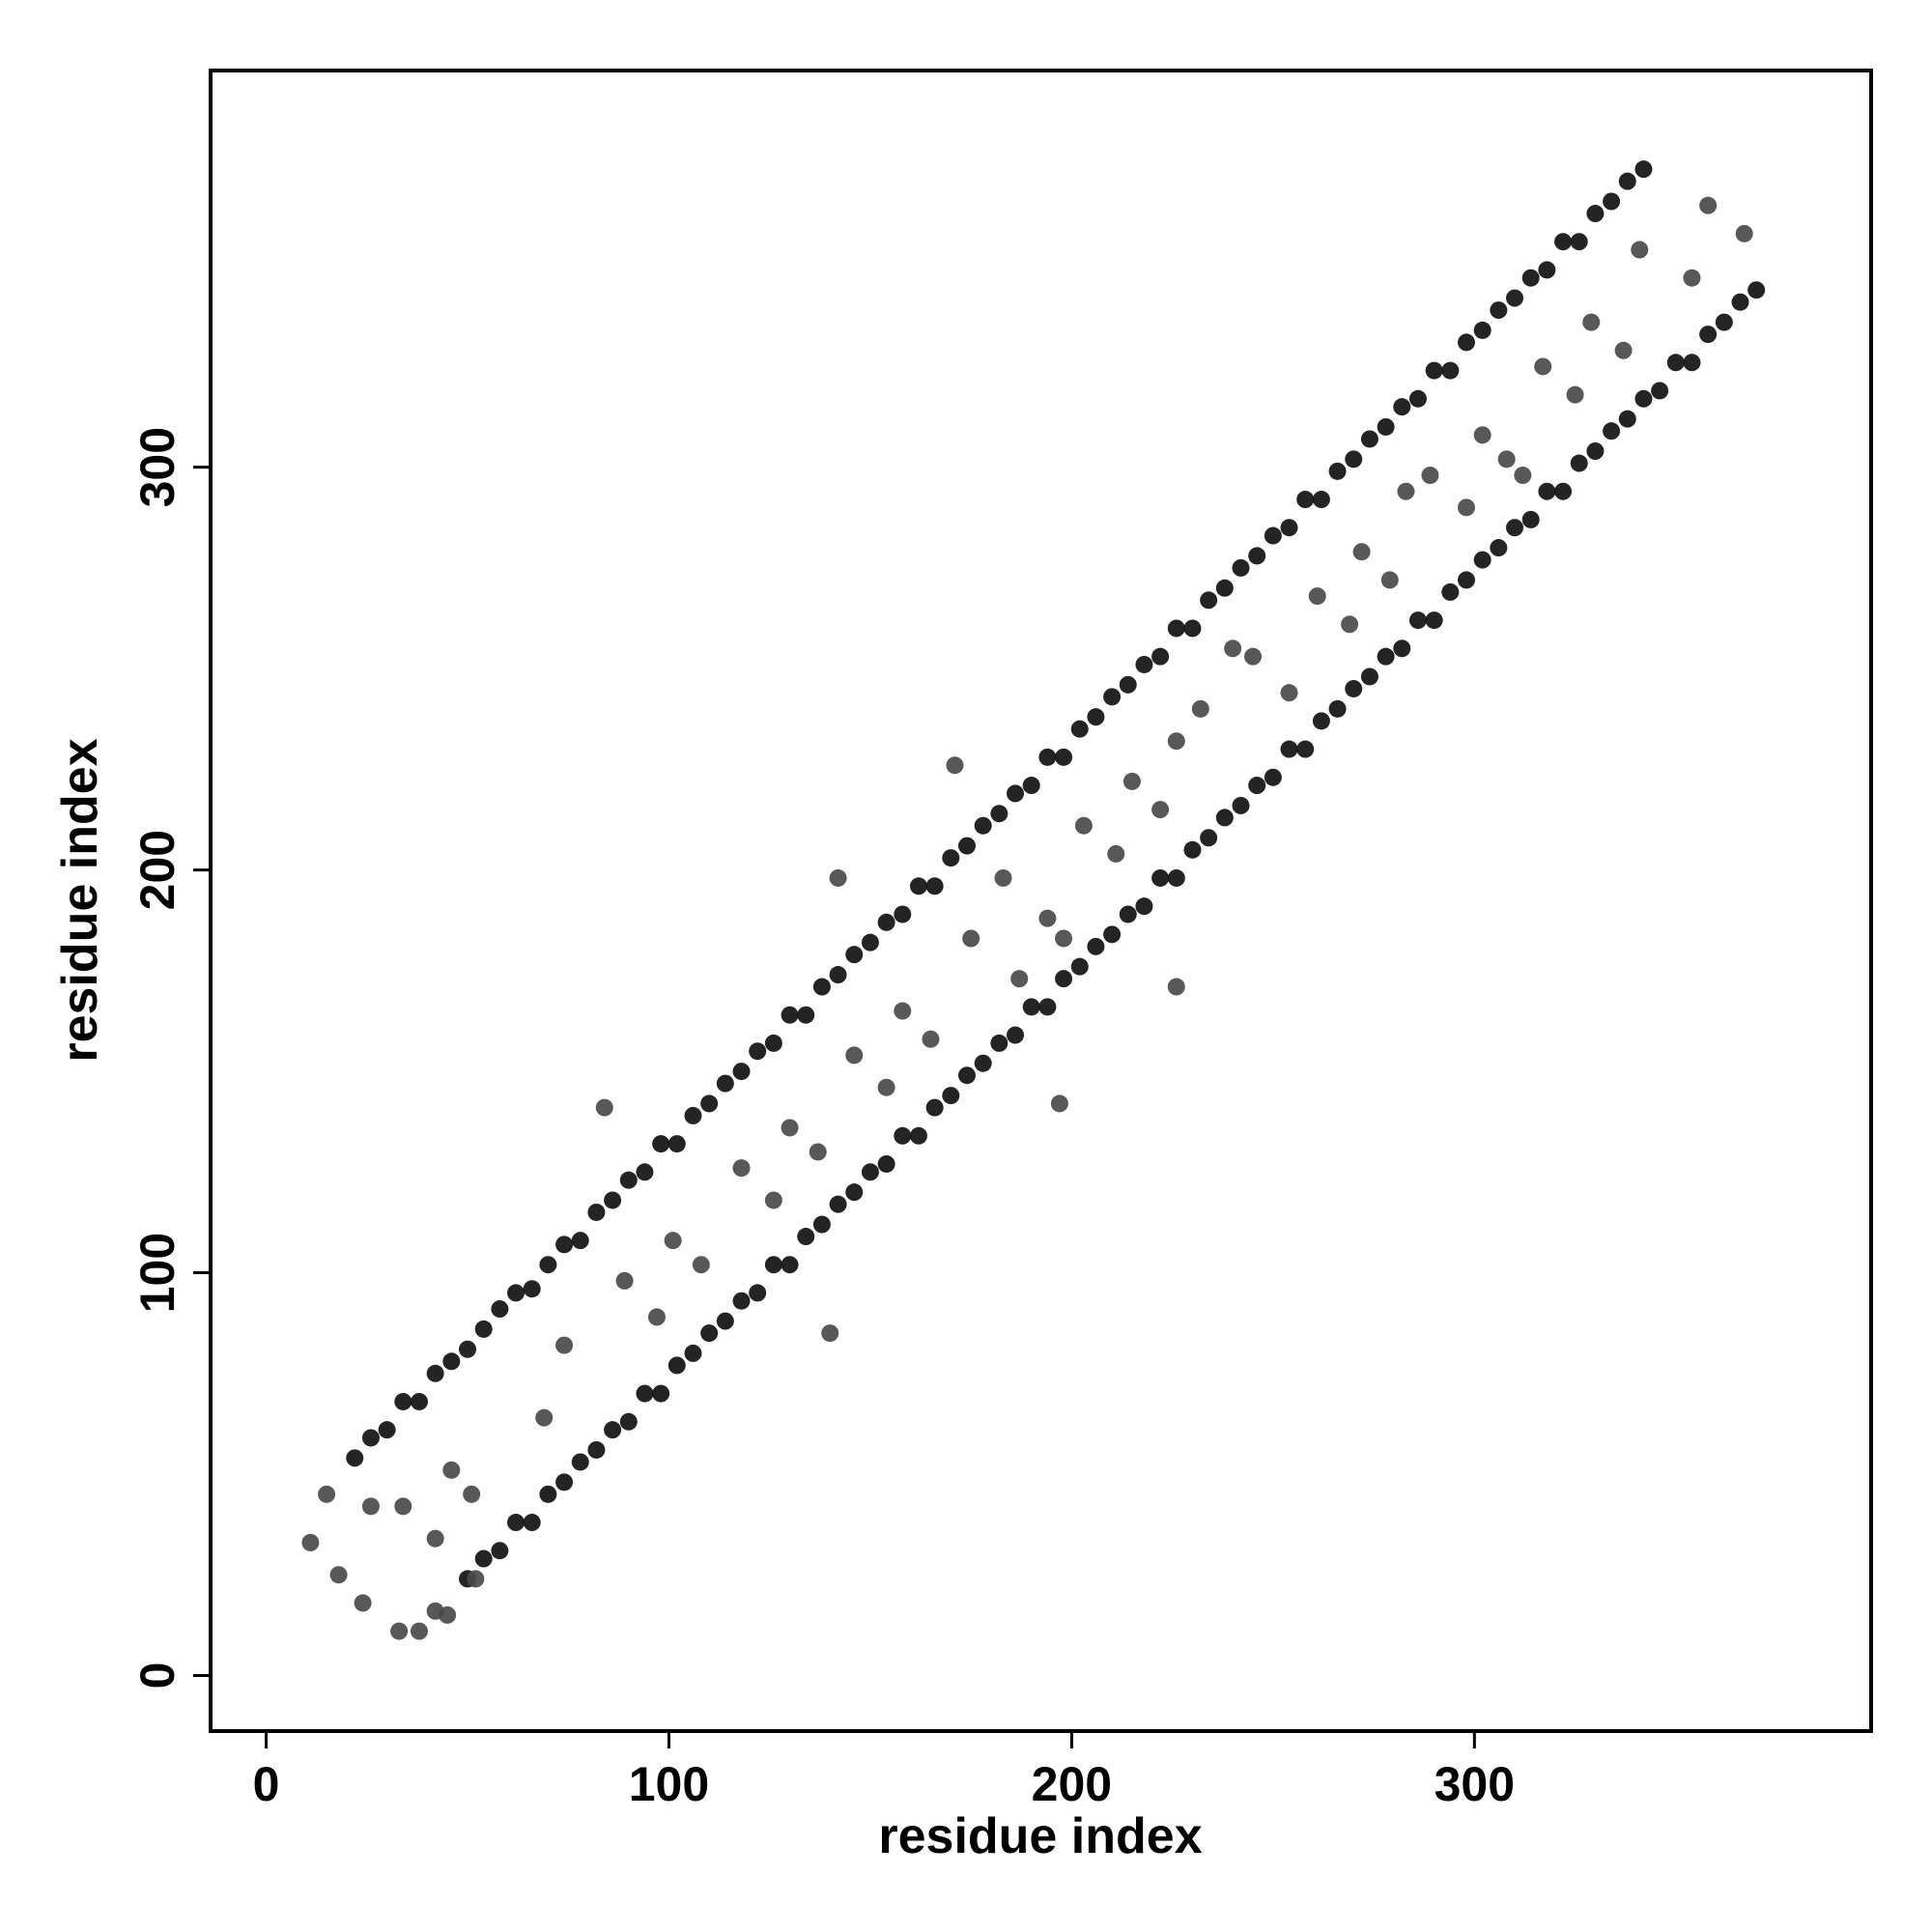  Describe the element at coordinates (266, 1784) in the screenshot. I see `x-tick-label: 0` at that location.